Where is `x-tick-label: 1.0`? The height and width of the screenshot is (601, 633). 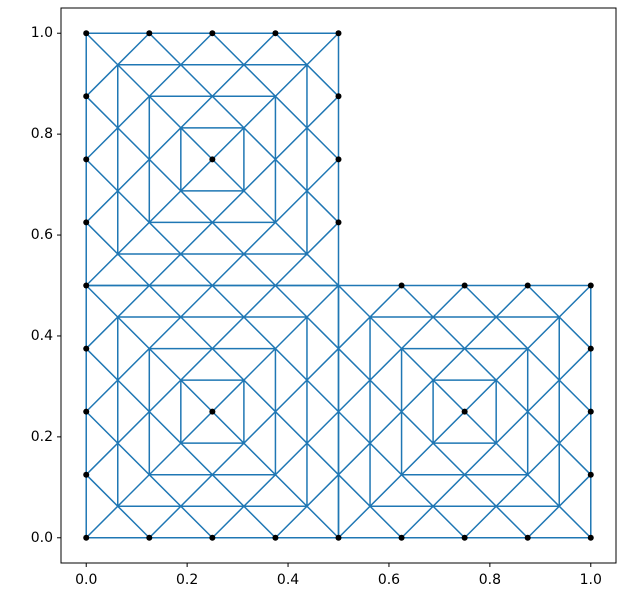 x-tick-label: 1.0 is located at coordinates (591, 580).